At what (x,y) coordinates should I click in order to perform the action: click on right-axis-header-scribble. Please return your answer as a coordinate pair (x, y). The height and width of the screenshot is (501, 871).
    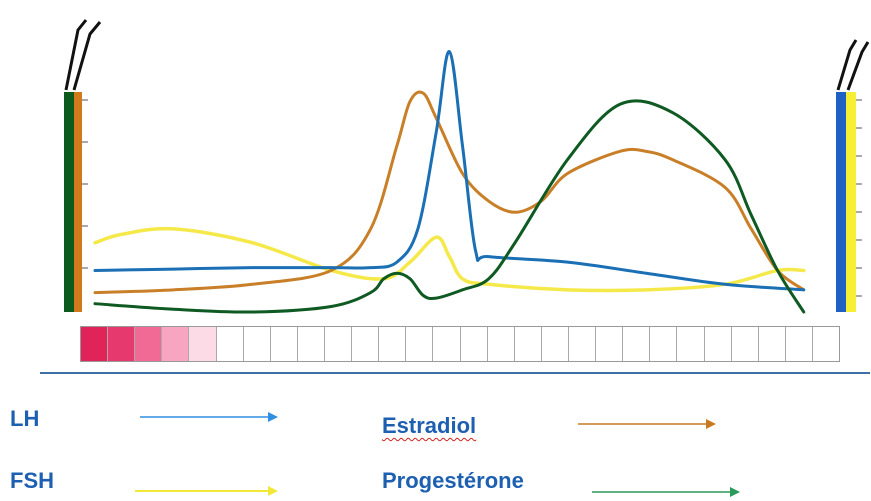
    Looking at the image, I should click on (853, 65).